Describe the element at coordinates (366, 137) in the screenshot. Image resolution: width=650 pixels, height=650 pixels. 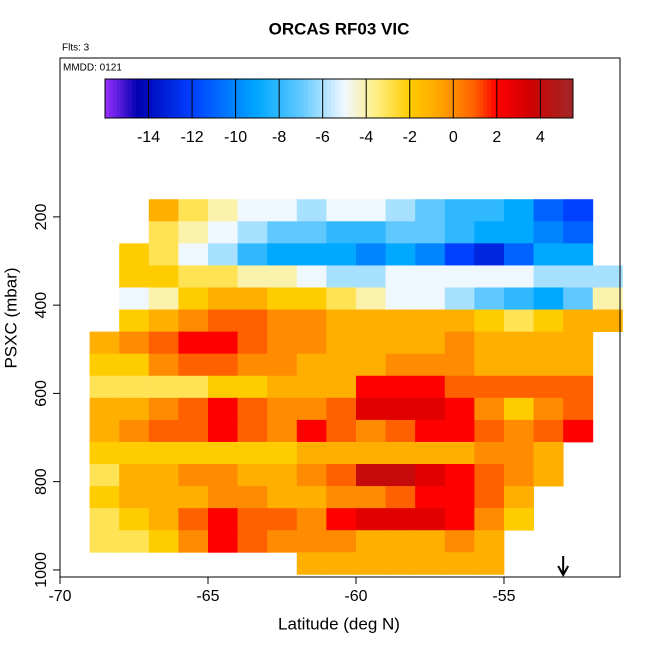
I see `colorbar-tick-label: -4` at that location.